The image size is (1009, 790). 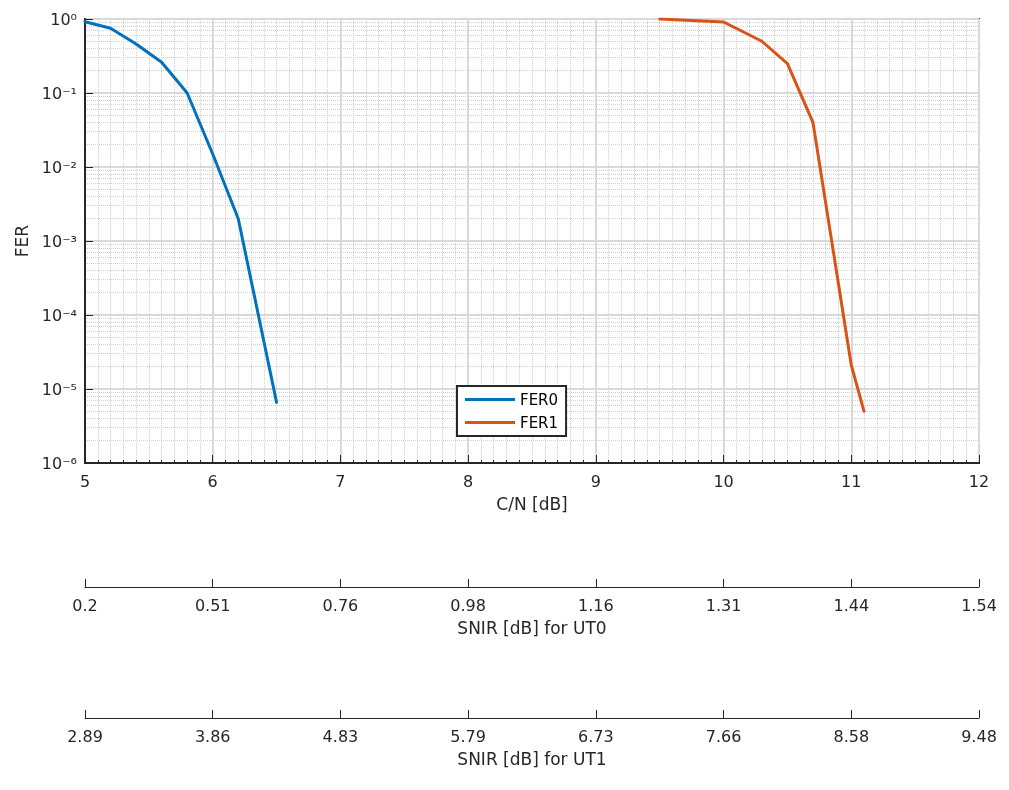 I want to click on y-tick-label: 10⁻⁶, so click(x=59, y=463).